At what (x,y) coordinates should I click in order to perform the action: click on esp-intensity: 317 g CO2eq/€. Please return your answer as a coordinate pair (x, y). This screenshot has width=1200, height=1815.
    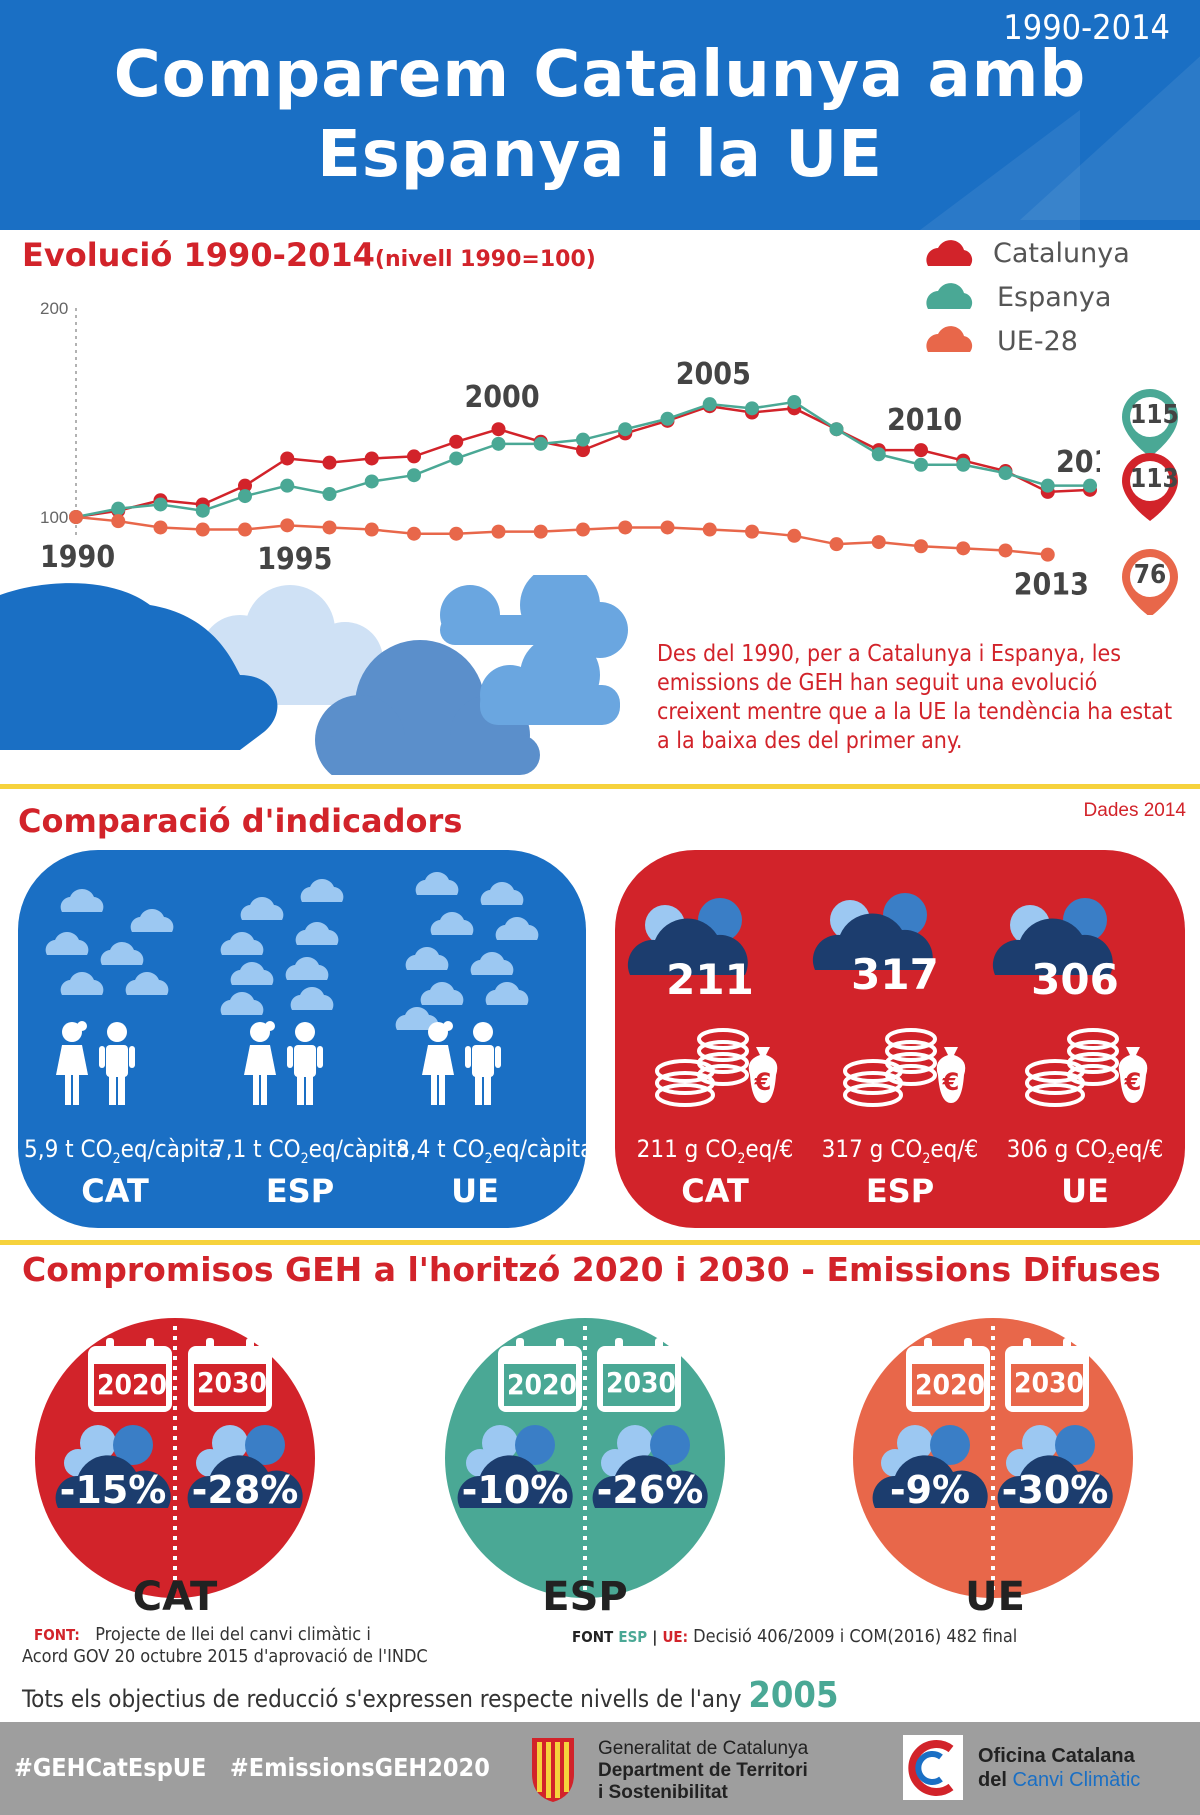
    Looking at the image, I should click on (900, 1151).